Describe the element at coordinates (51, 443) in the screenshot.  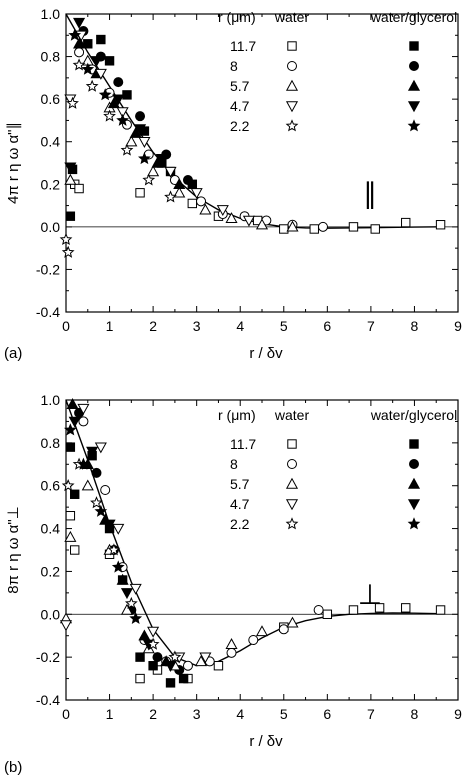
I see `y-tick-label: 0.8` at that location.